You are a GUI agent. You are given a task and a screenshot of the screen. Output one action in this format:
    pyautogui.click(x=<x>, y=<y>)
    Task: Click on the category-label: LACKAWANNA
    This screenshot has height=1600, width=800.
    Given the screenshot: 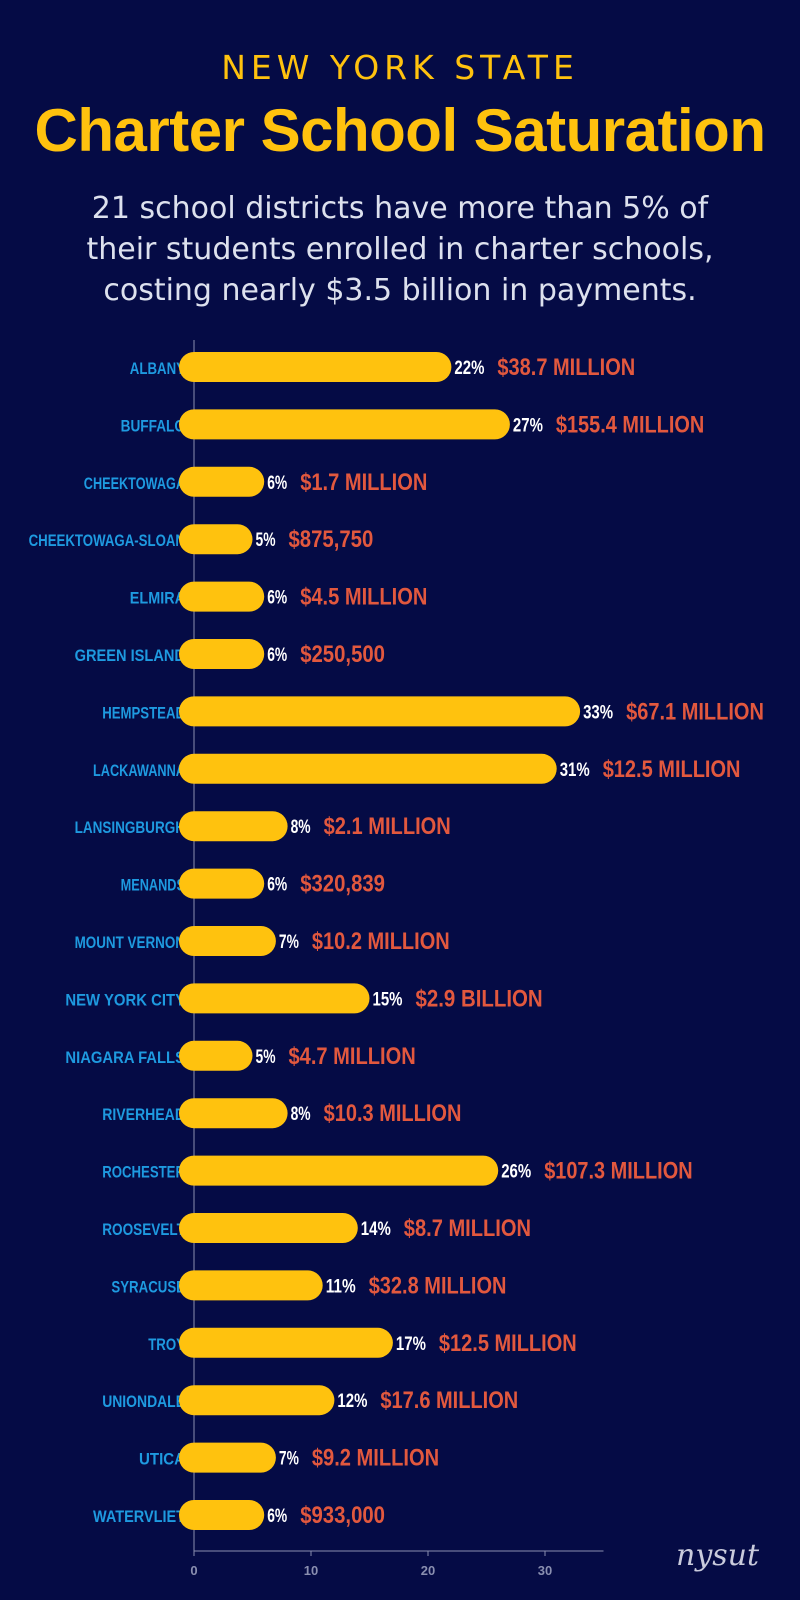 What is the action you would take?
    pyautogui.click(x=139, y=770)
    